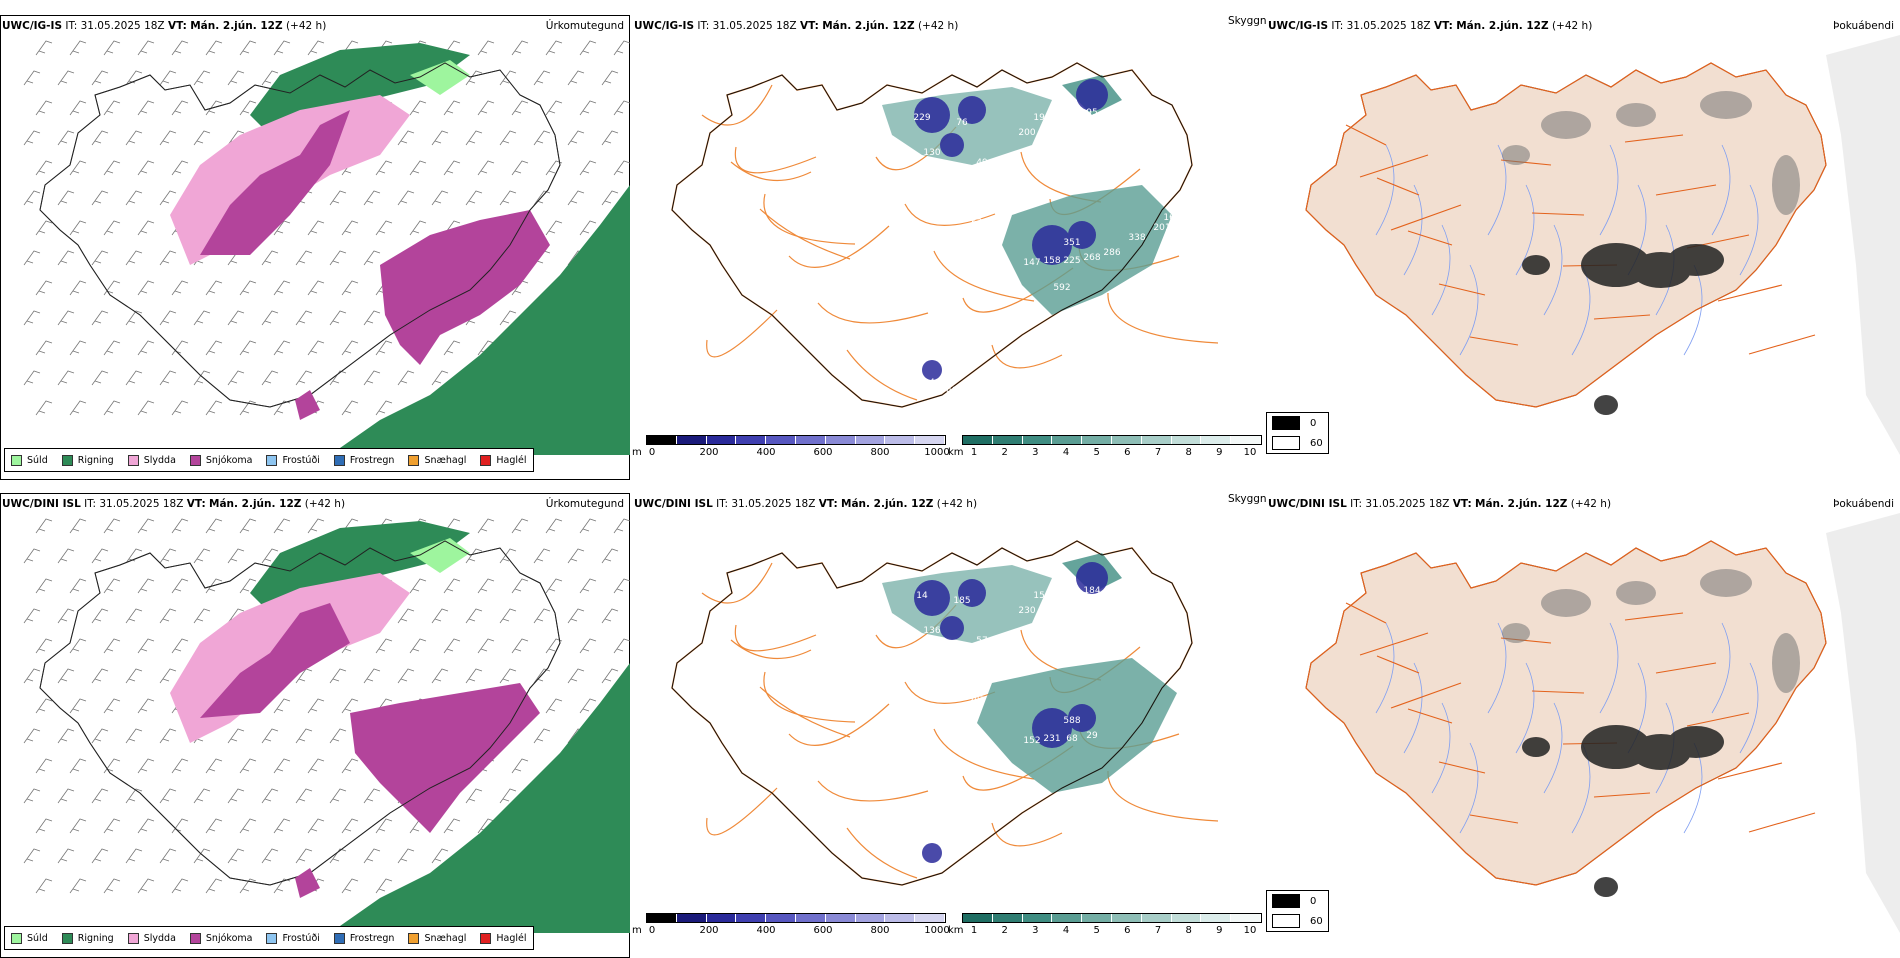 The height and width of the screenshot is (958, 1900). What do you see at coordinates (1091, 258) in the screenshot?
I see `ceiling-value-label: 268` at bounding box center [1091, 258].